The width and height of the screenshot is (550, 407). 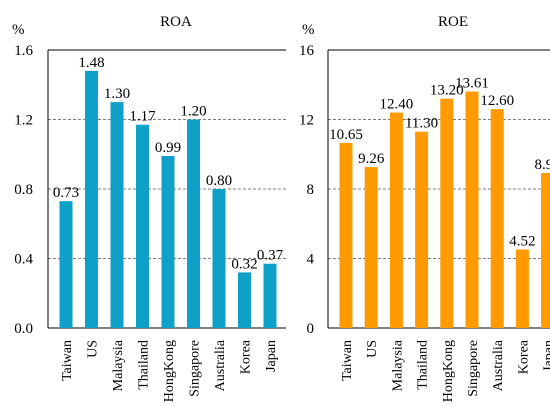 What do you see at coordinates (522, 241) in the screenshot?
I see `bar-value-label: 4.52` at bounding box center [522, 241].